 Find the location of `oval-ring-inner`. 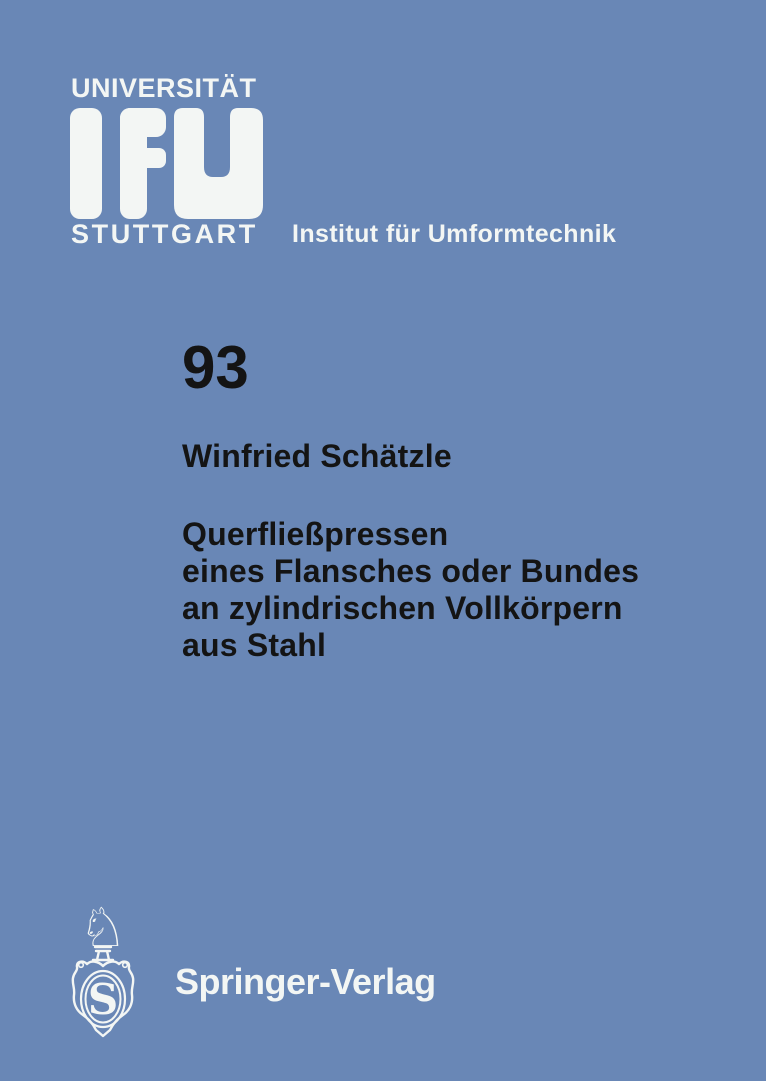

oval-ring-inner is located at coordinates (103, 999).